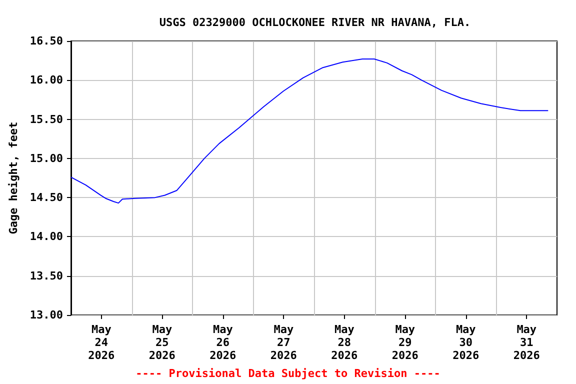  I want to click on y-tick-label: 16.50, so click(47, 41).